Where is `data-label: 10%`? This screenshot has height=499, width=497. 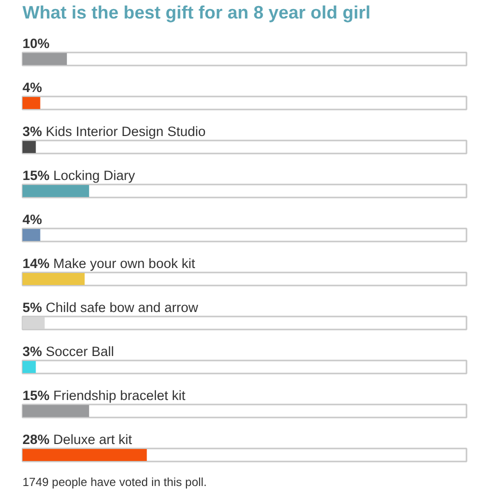
data-label: 10% is located at coordinates (36, 43).